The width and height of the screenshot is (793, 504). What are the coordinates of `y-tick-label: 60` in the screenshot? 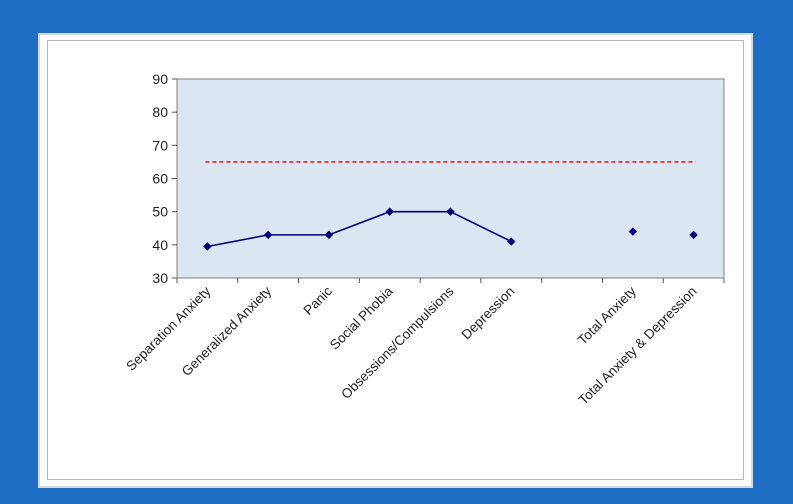 It's located at (160, 179).